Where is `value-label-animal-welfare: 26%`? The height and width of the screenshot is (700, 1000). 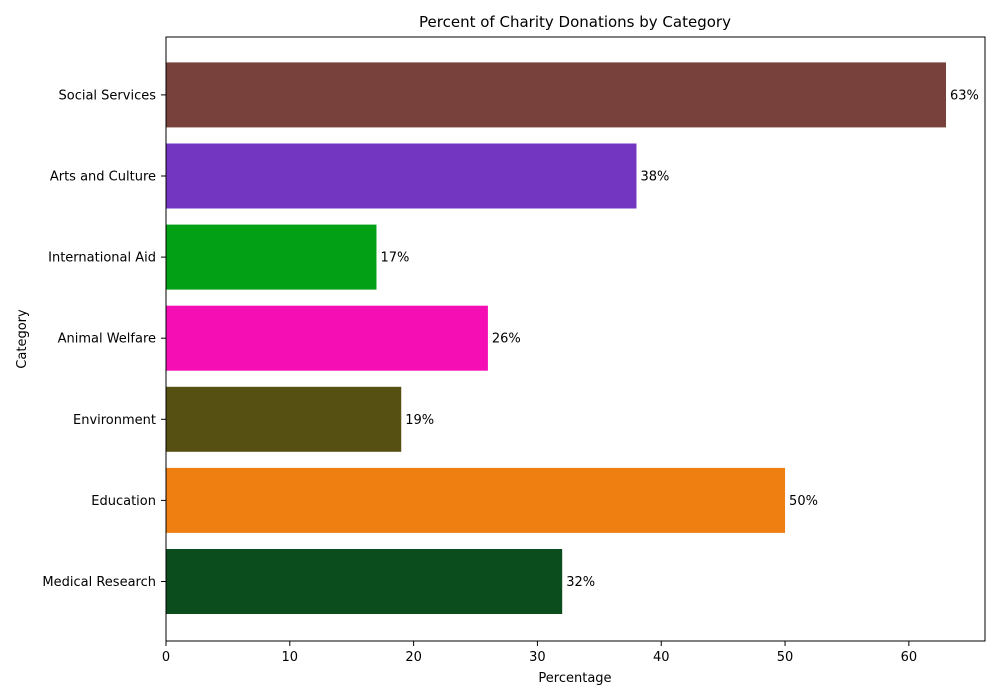
value-label-animal-welfare: 26% is located at coordinates (506, 339).